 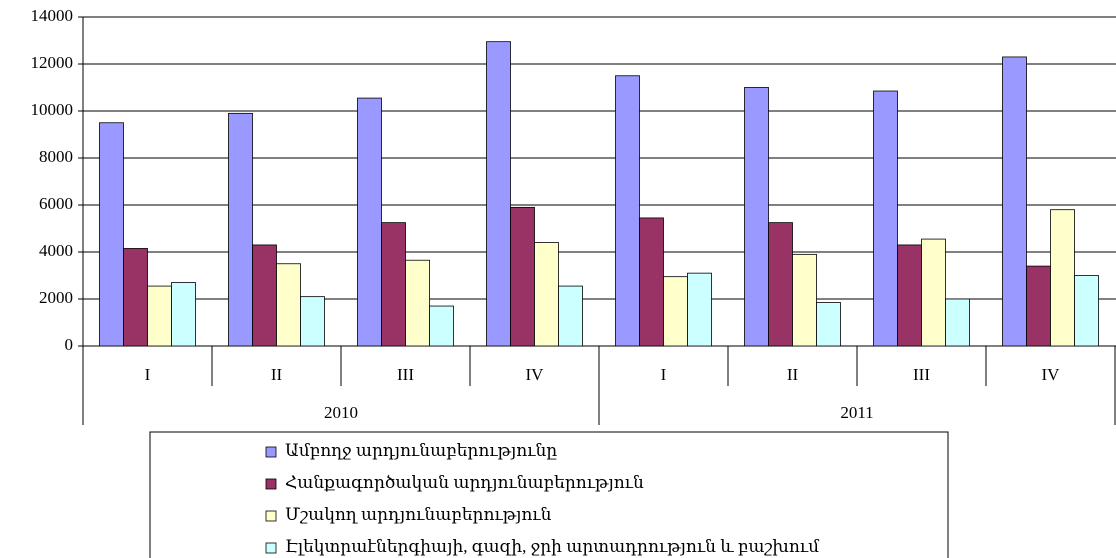 What do you see at coordinates (56, 203) in the screenshot?
I see `y-tick-label: 6000` at bounding box center [56, 203].